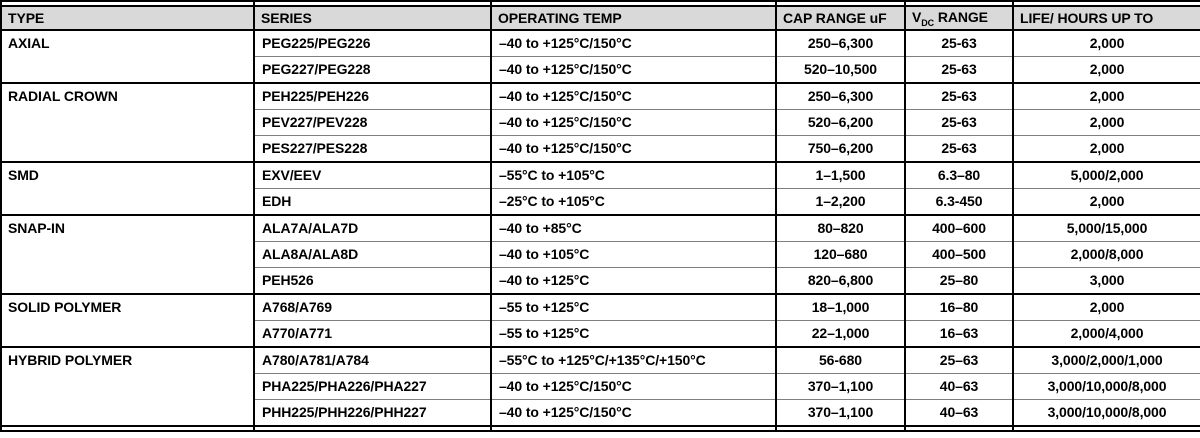  I want to click on table-row: PEH526 –40 to +125°C 820–6,800 25–80 3,000, so click(600, 280).